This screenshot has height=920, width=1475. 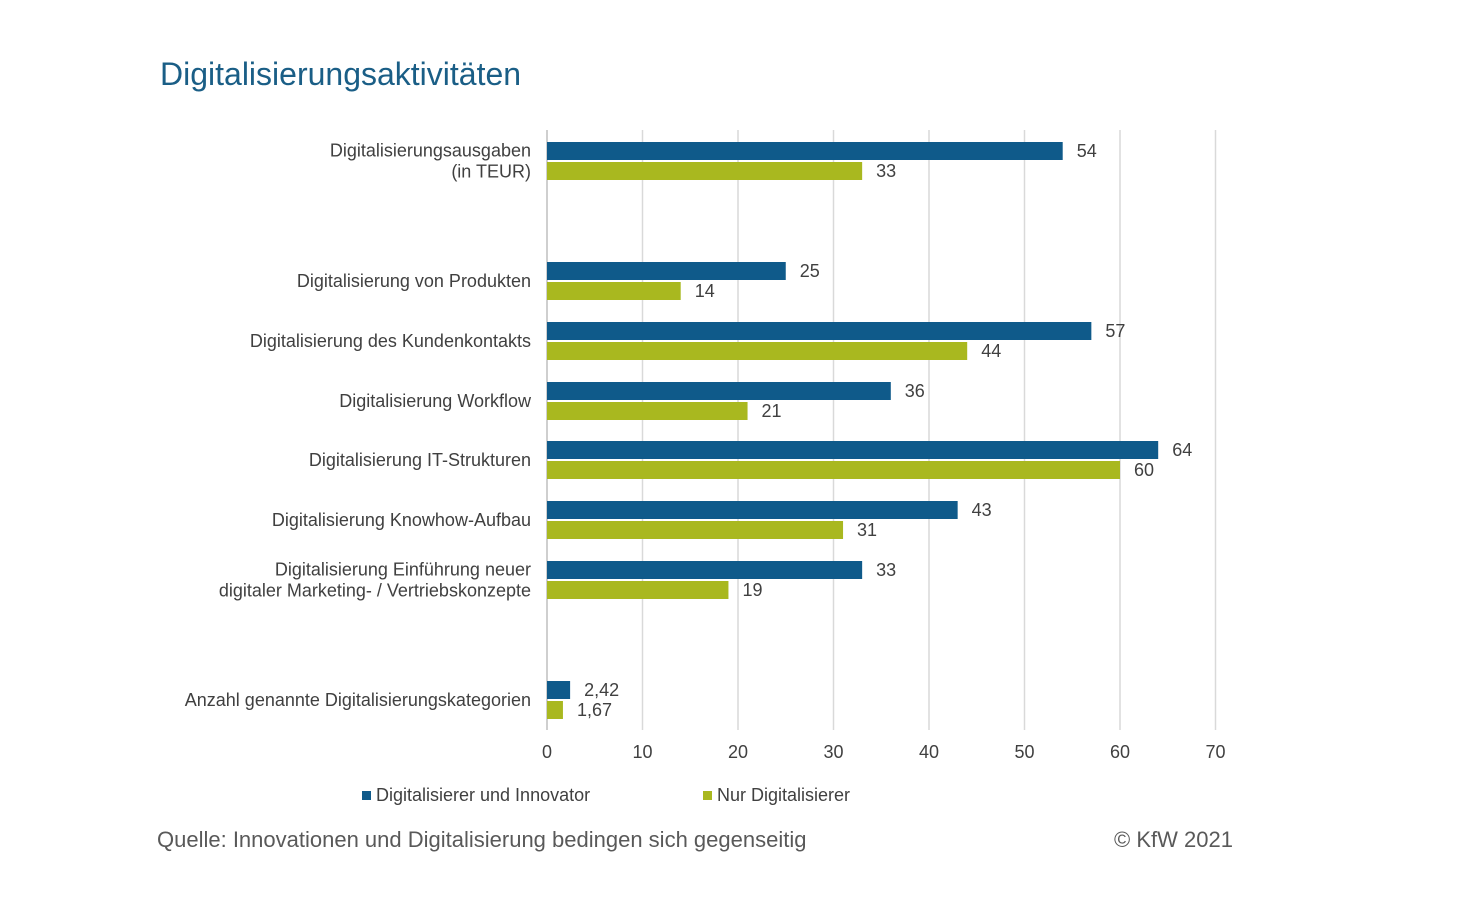 I want to click on data-label: 54, so click(x=1087, y=151).